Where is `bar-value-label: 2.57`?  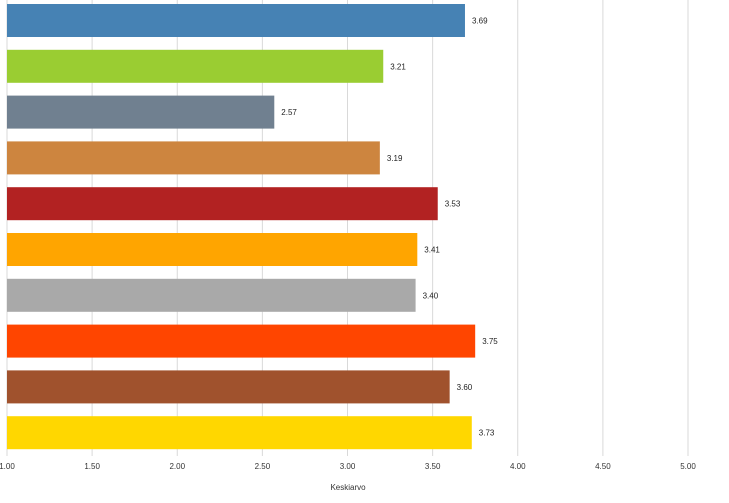 bar-value-label: 2.57 is located at coordinates (289, 112).